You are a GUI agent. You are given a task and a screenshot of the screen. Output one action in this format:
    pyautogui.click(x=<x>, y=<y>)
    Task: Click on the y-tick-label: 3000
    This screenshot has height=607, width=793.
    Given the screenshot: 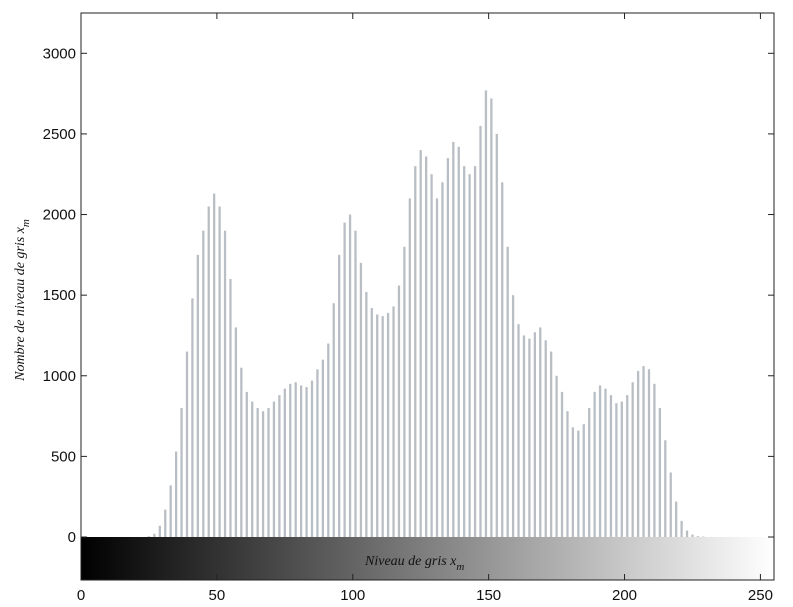 What is the action you would take?
    pyautogui.click(x=59, y=53)
    